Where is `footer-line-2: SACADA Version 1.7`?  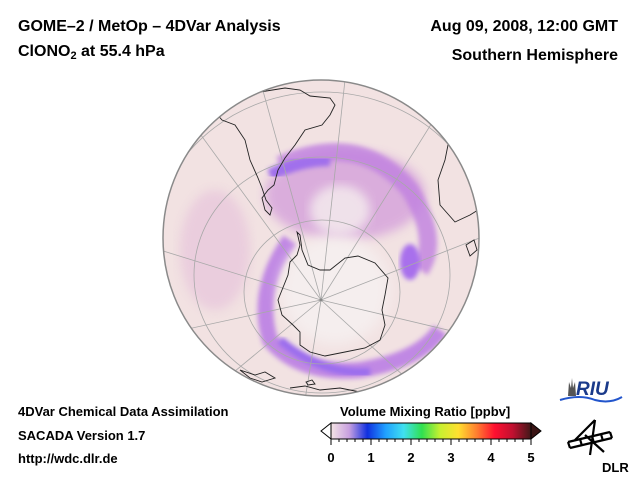 footer-line-2: SACADA Version 1.7 is located at coordinates (82, 435).